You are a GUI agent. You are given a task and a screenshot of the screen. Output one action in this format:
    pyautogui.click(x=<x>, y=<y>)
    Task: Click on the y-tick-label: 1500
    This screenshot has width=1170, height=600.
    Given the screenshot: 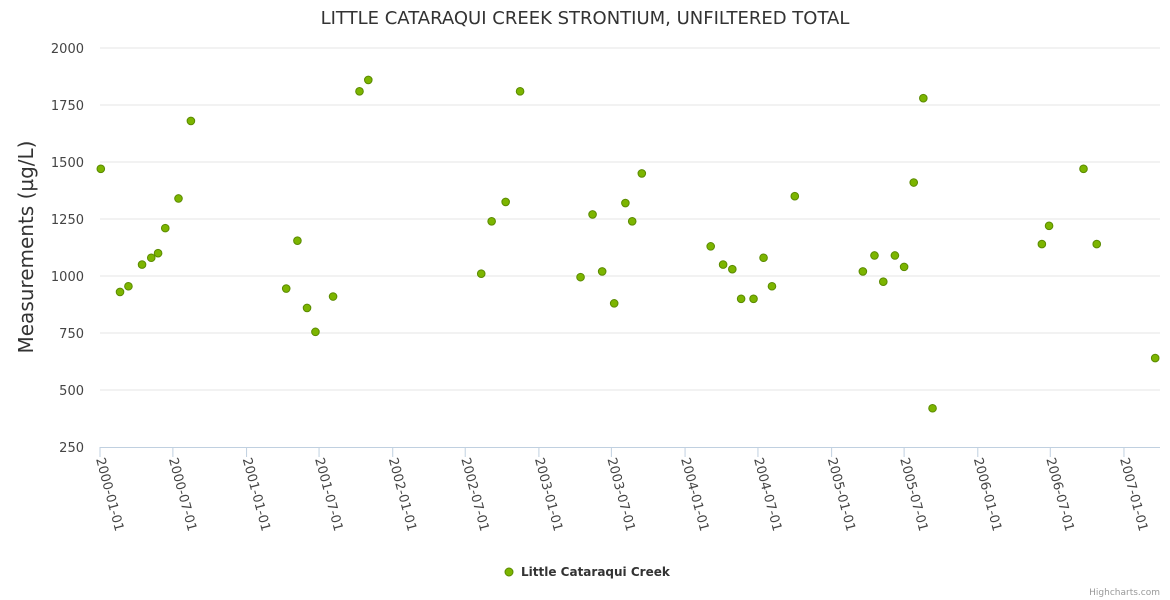 What is the action you would take?
    pyautogui.click(x=67, y=163)
    